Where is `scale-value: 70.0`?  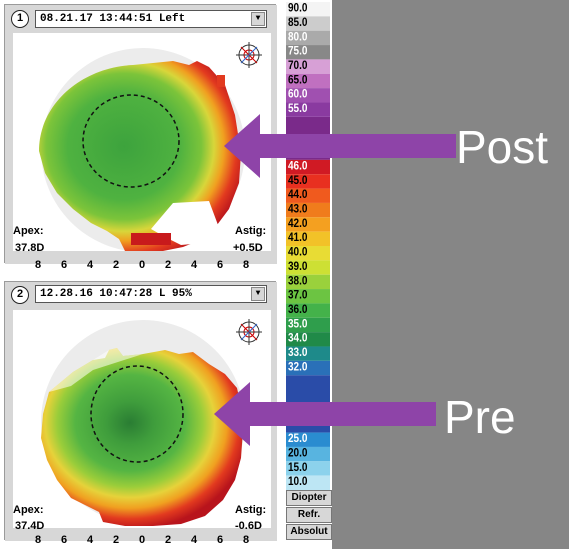
scale-value: 70.0 is located at coordinates (308, 66).